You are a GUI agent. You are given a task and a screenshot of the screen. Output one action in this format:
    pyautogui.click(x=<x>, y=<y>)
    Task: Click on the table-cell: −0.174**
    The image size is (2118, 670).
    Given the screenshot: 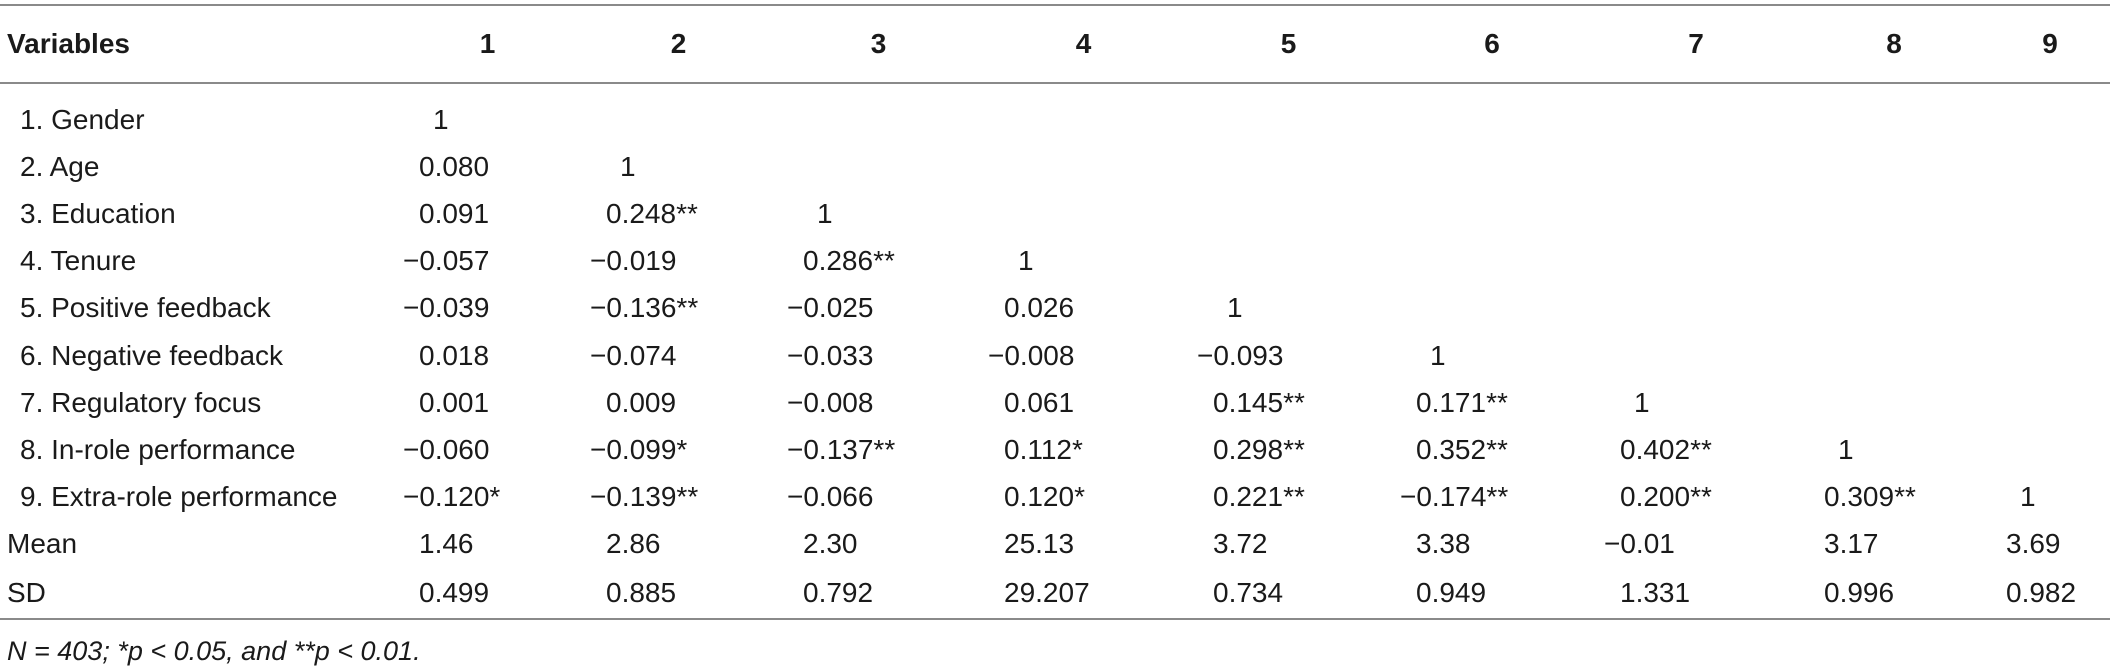 What is the action you would take?
    pyautogui.click(x=1454, y=497)
    